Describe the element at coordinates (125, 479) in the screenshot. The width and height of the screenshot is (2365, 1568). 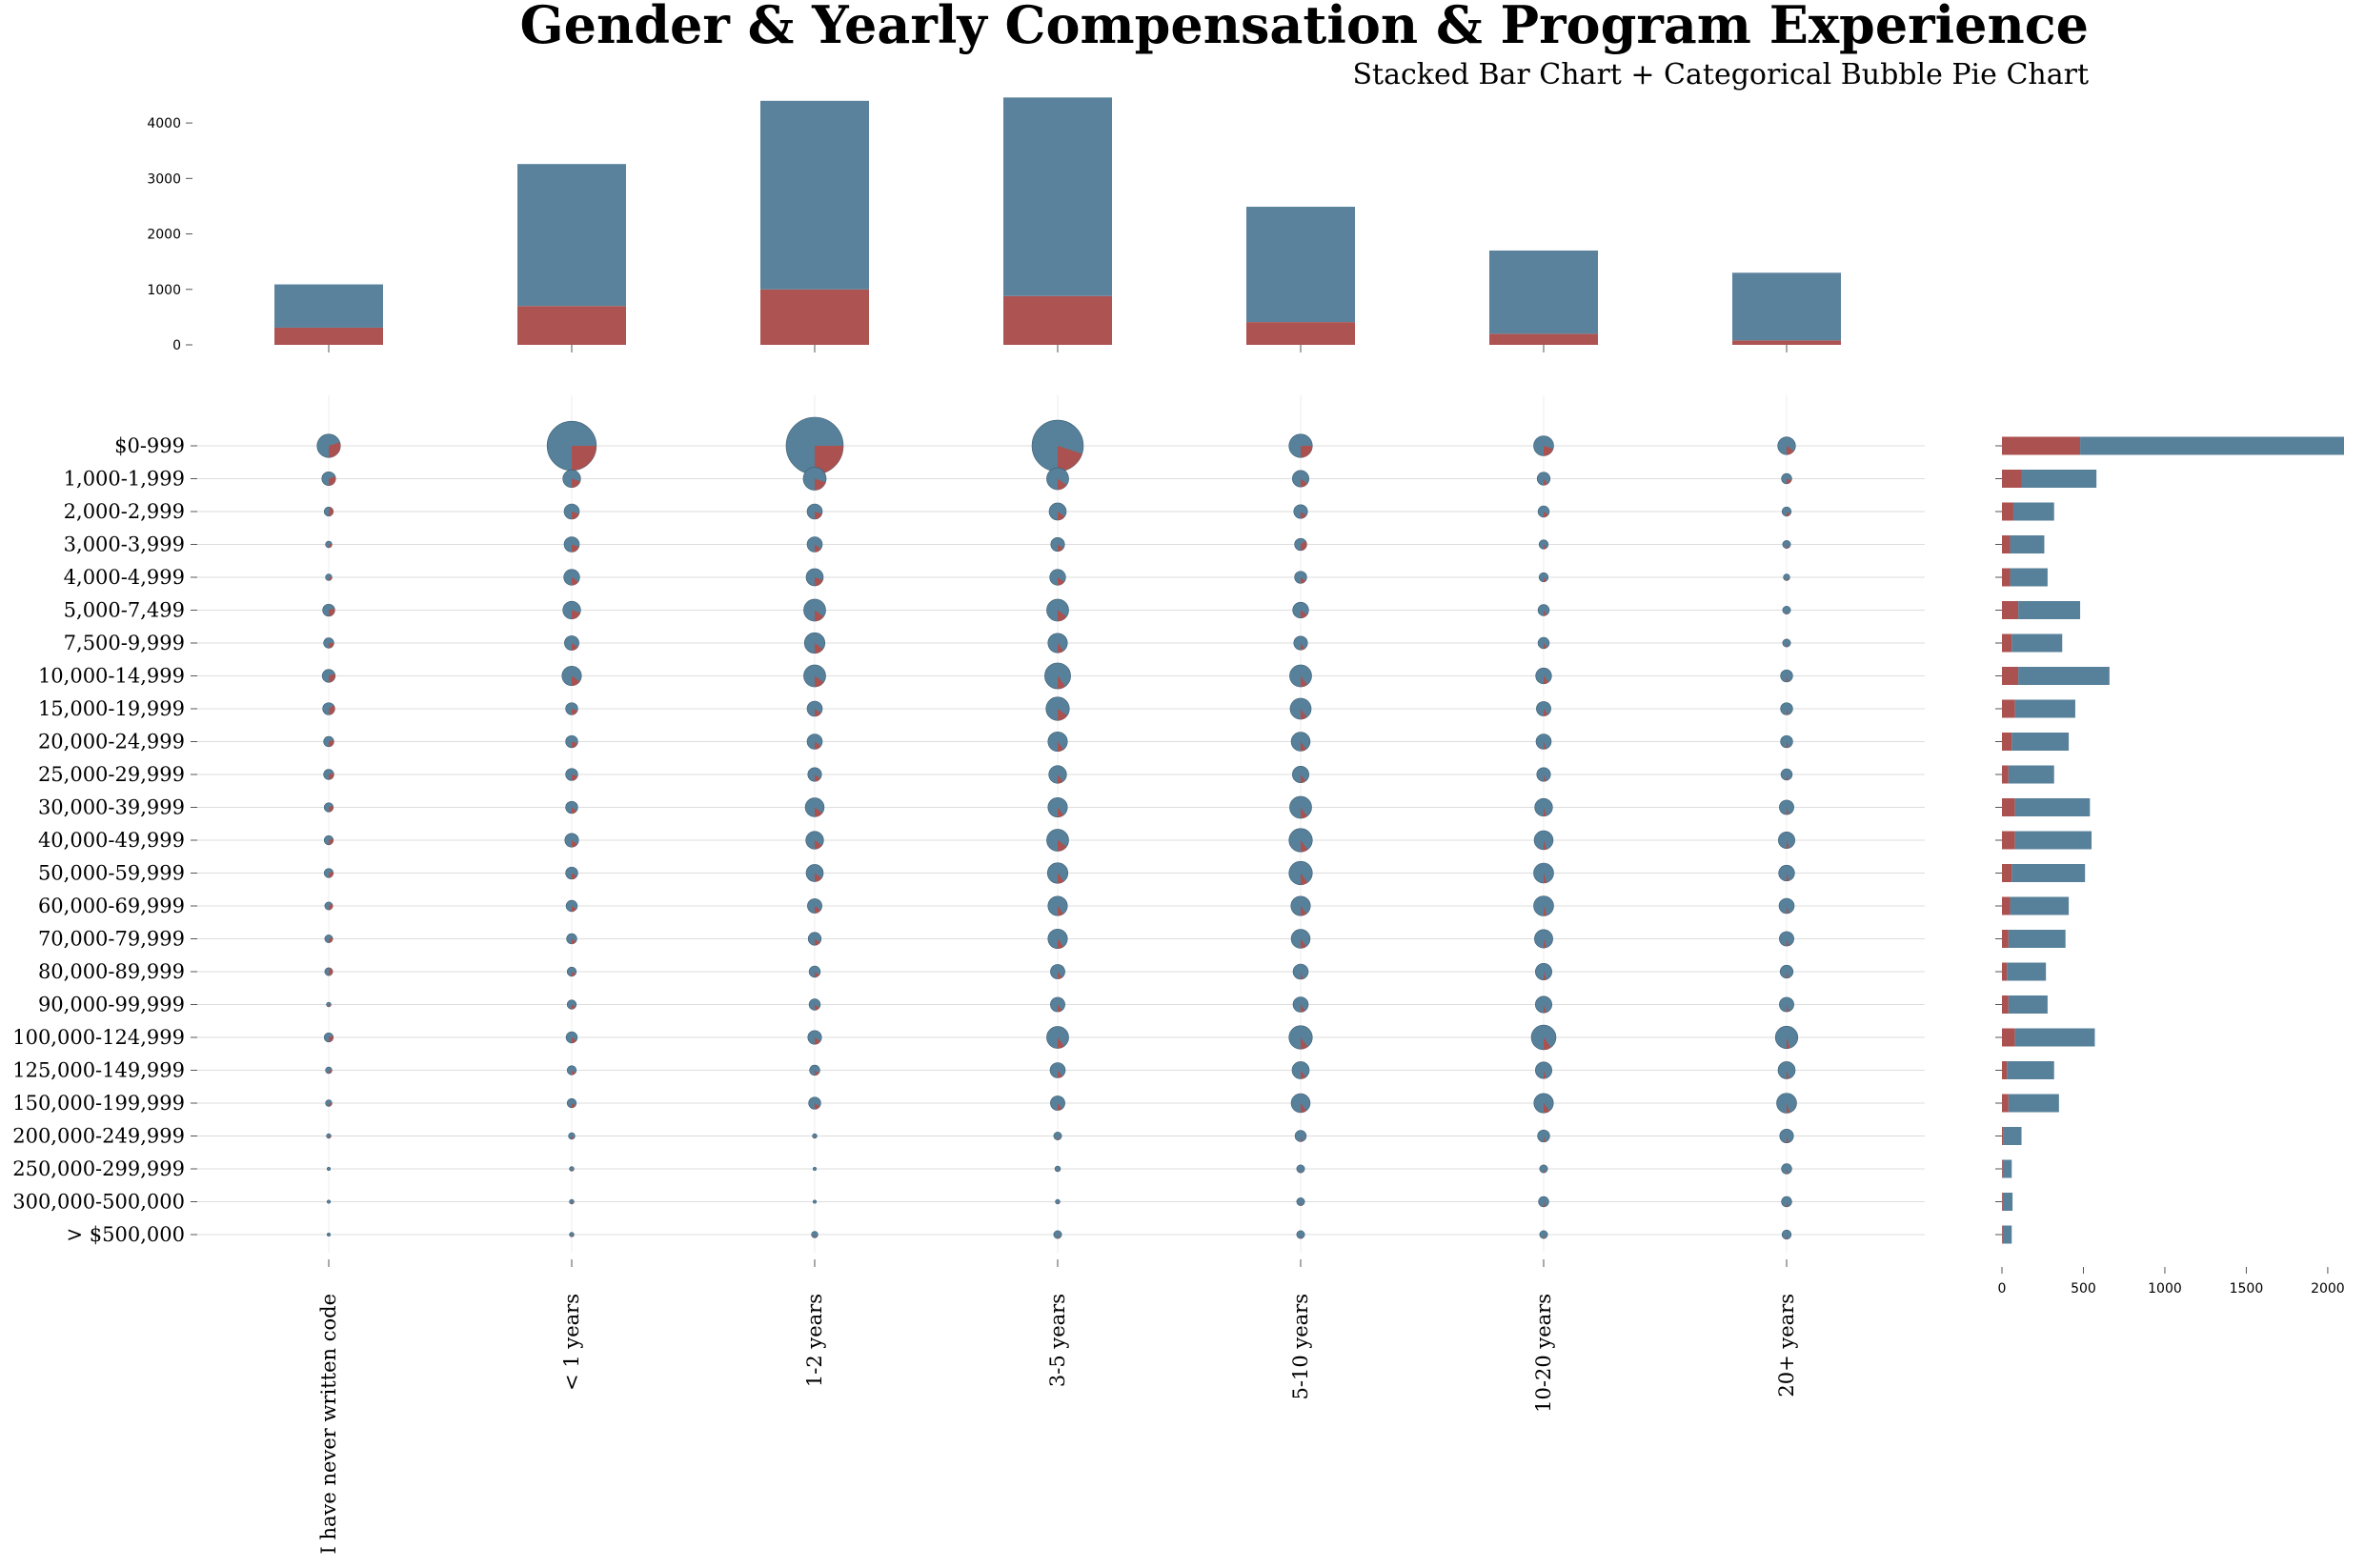
I see `y-category-label: 1,000-1,999` at that location.